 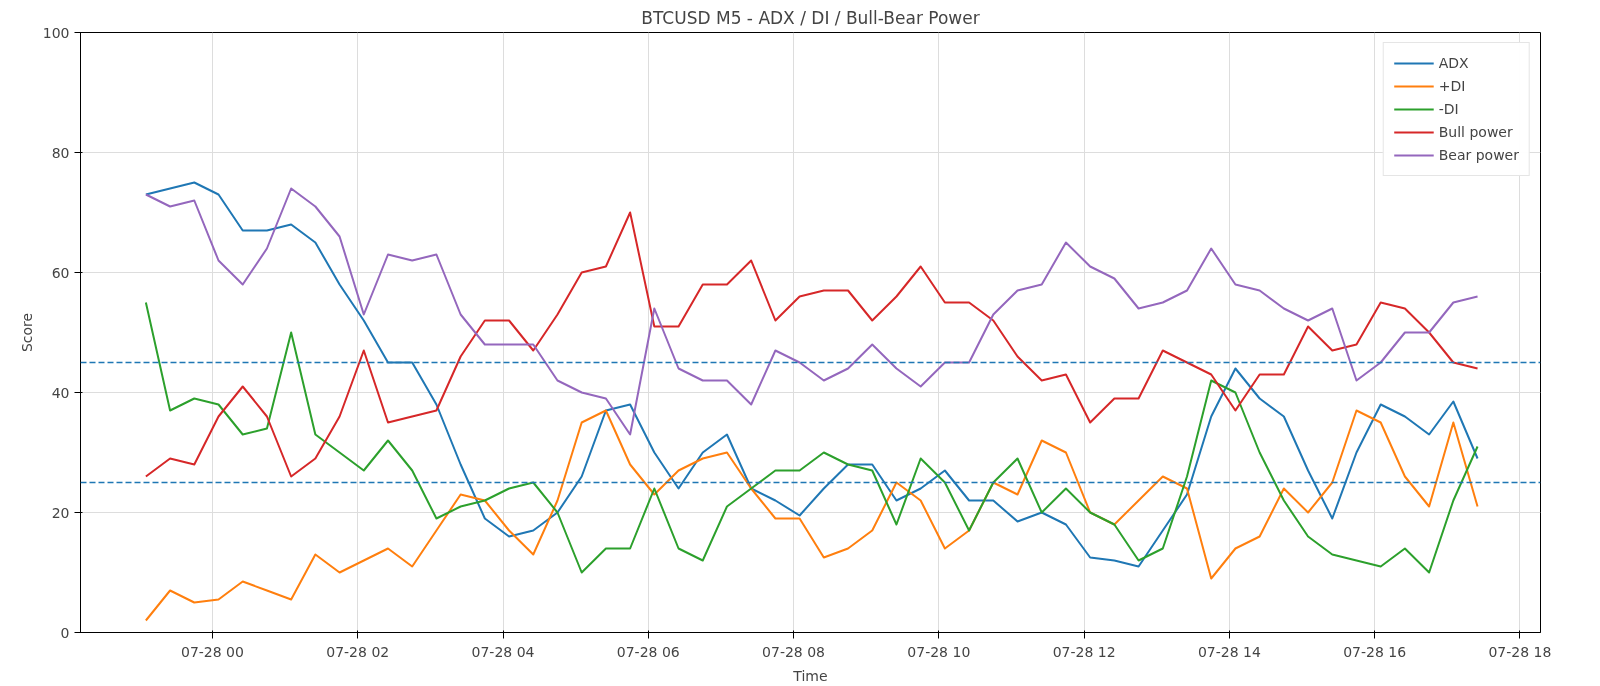 I want to click on y-tick-label: 60, so click(x=60, y=272).